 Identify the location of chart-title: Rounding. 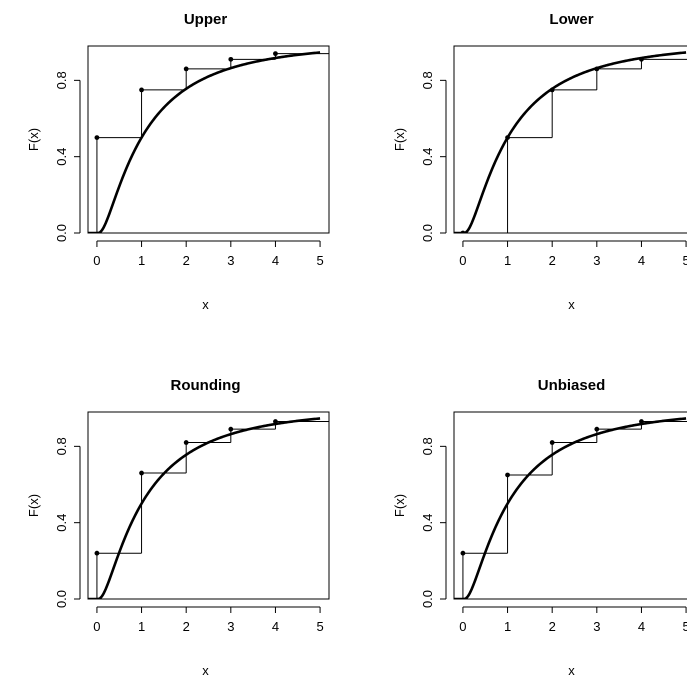
(206, 385).